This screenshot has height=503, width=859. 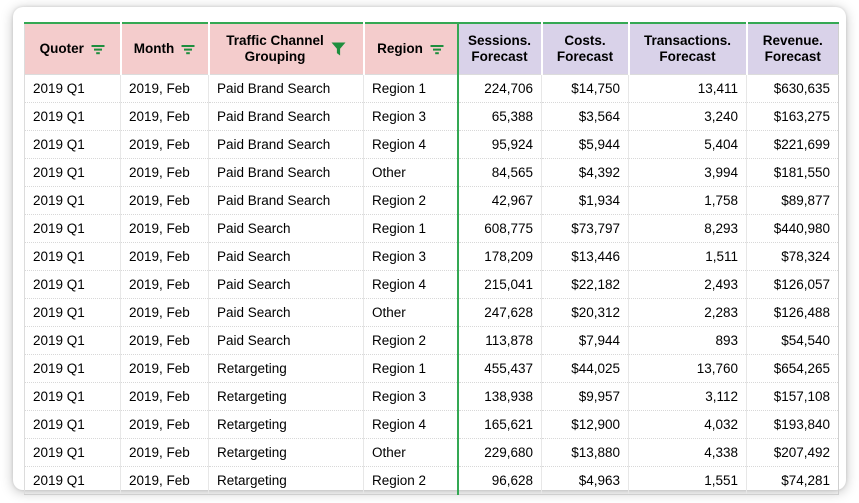 I want to click on cell-transactions: 8,293, so click(x=687, y=228).